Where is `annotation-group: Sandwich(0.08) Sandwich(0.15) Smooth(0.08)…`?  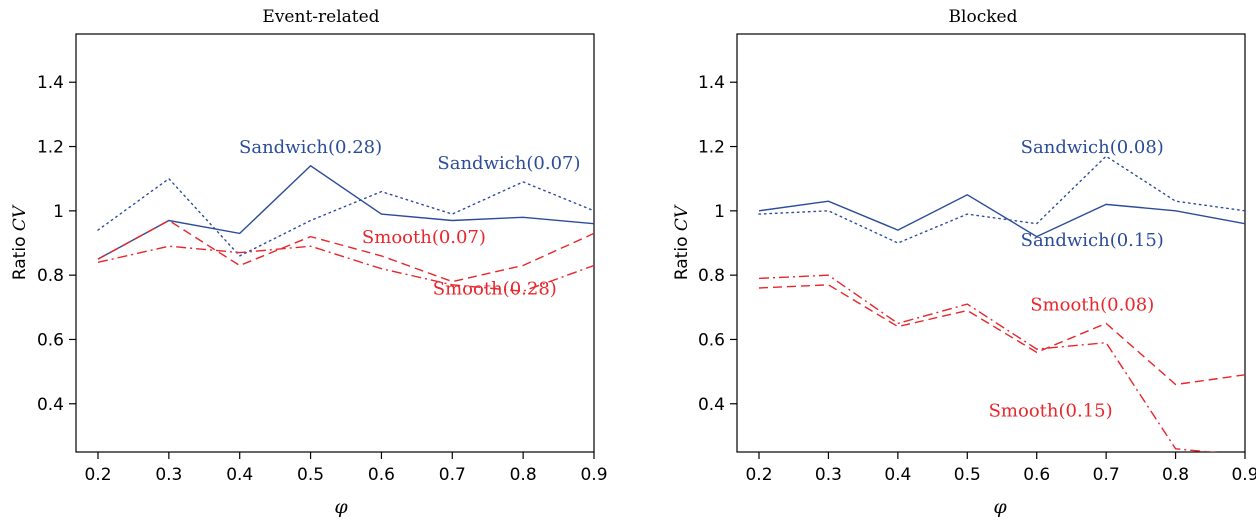 annotation-group: Sandwich(0.08) Sandwich(0.15) Smooth(0.08)… is located at coordinates (1076, 279).